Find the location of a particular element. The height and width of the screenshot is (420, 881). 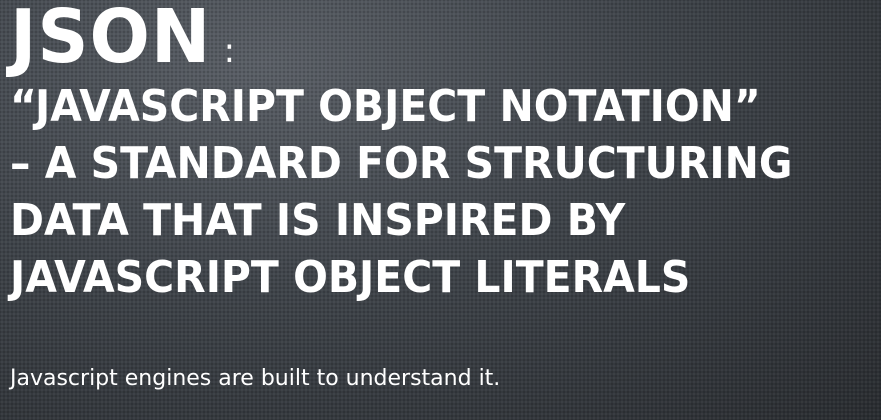

definition-line: DATA THAT IS INSPIRED BY is located at coordinates (318, 220).